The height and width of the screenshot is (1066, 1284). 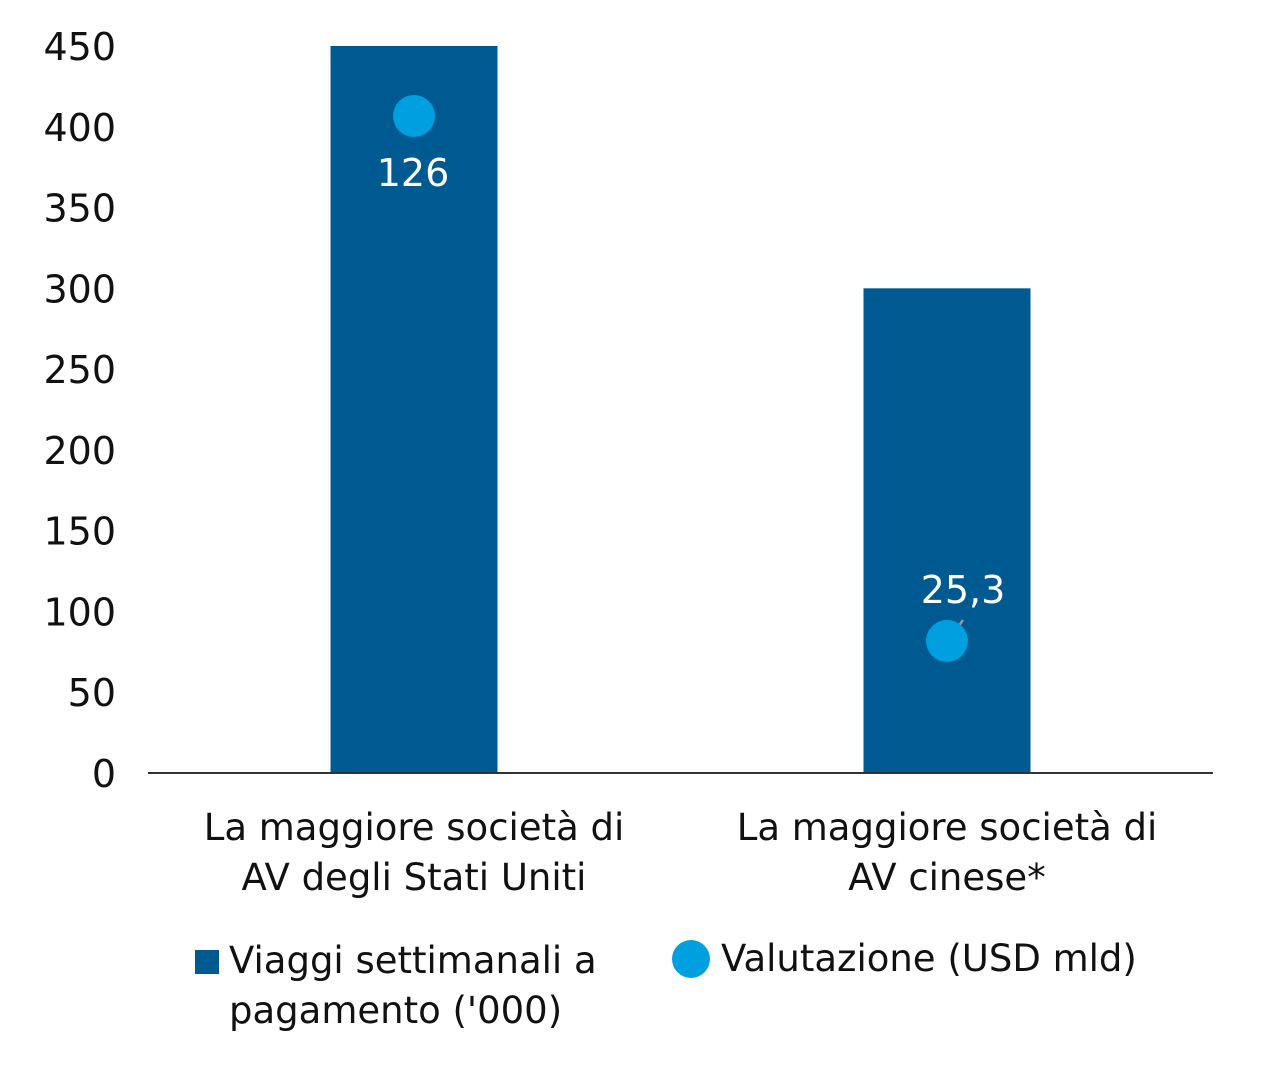 I want to click on y-tick-label: 350, so click(x=79, y=209).